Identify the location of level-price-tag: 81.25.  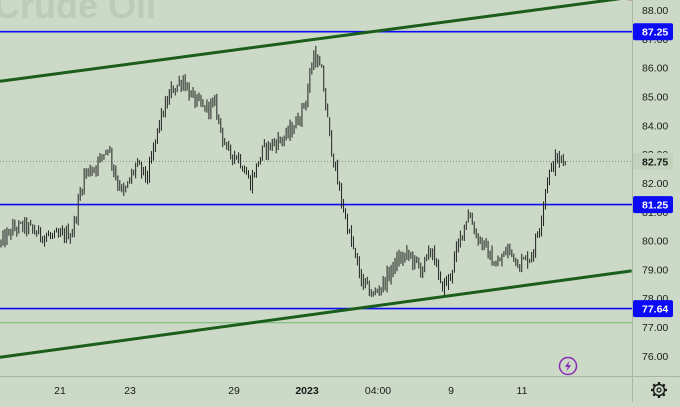
(655, 206).